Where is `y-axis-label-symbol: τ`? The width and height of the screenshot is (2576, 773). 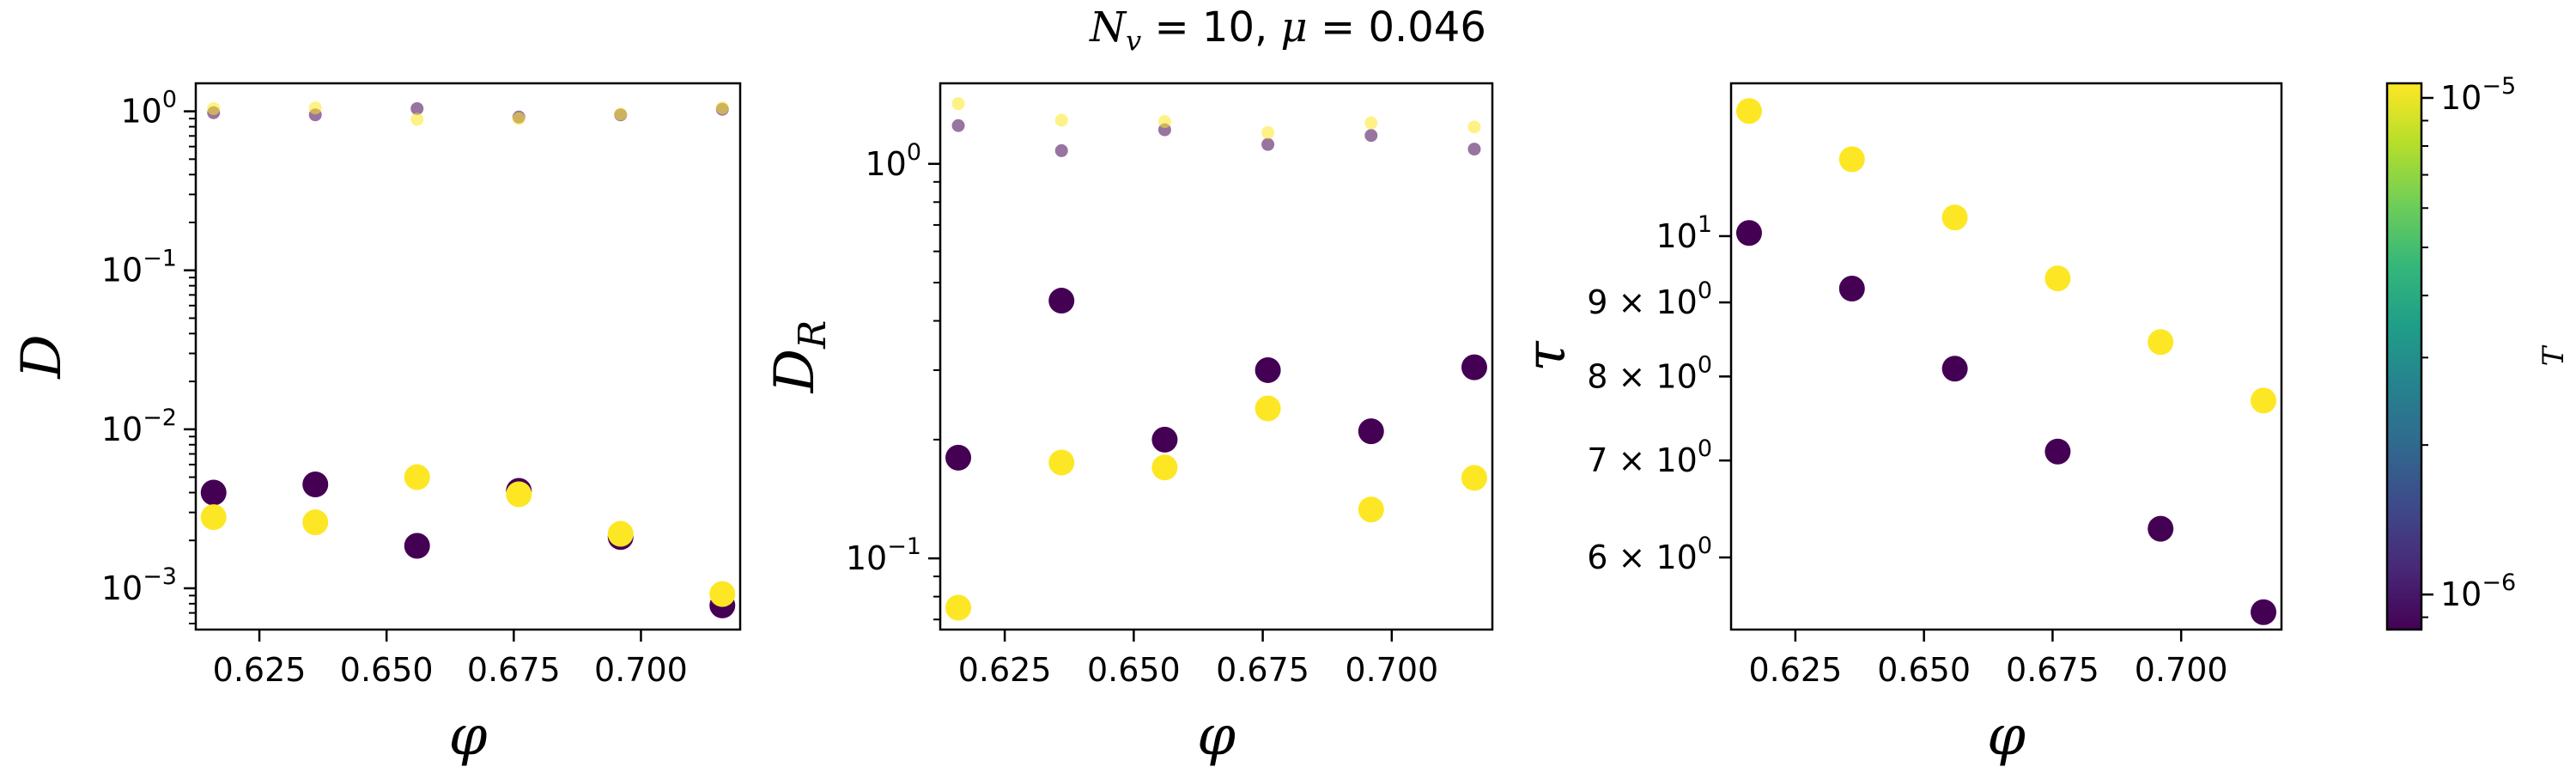 y-axis-label-symbol: τ is located at coordinates (1546, 356).